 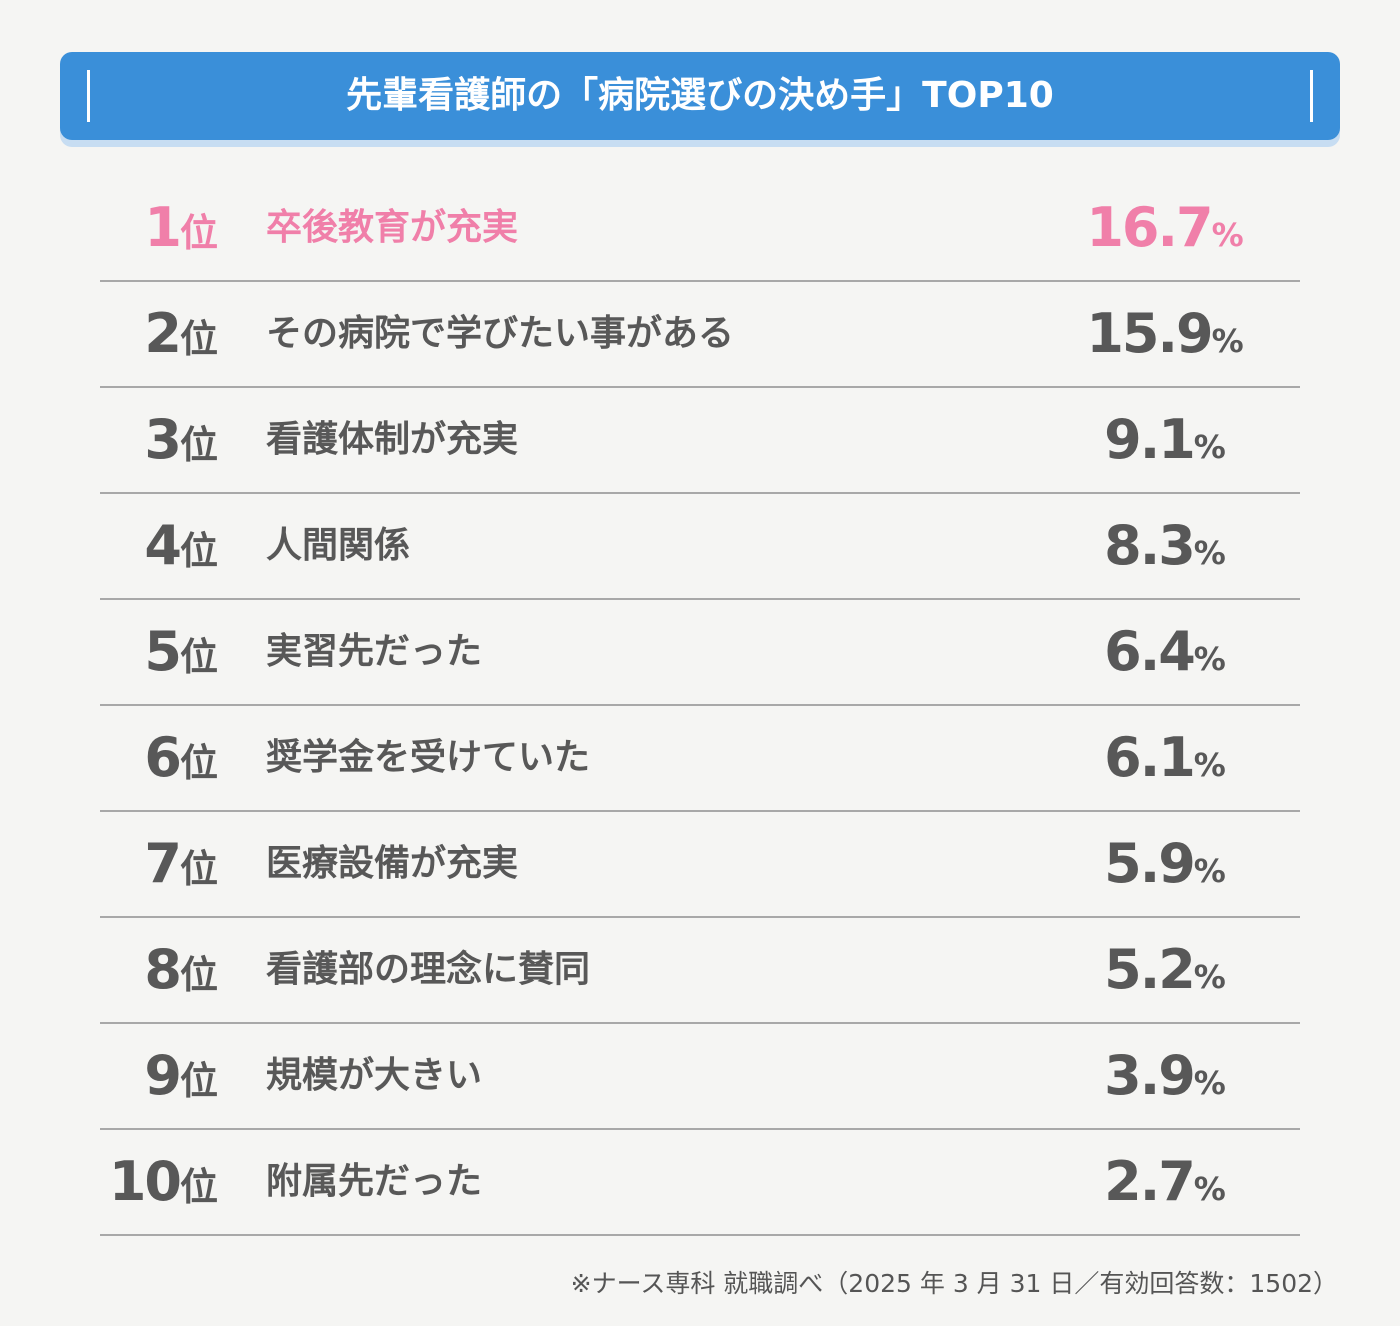 I want to click on percentage: 9.1%, so click(x=1165, y=446).